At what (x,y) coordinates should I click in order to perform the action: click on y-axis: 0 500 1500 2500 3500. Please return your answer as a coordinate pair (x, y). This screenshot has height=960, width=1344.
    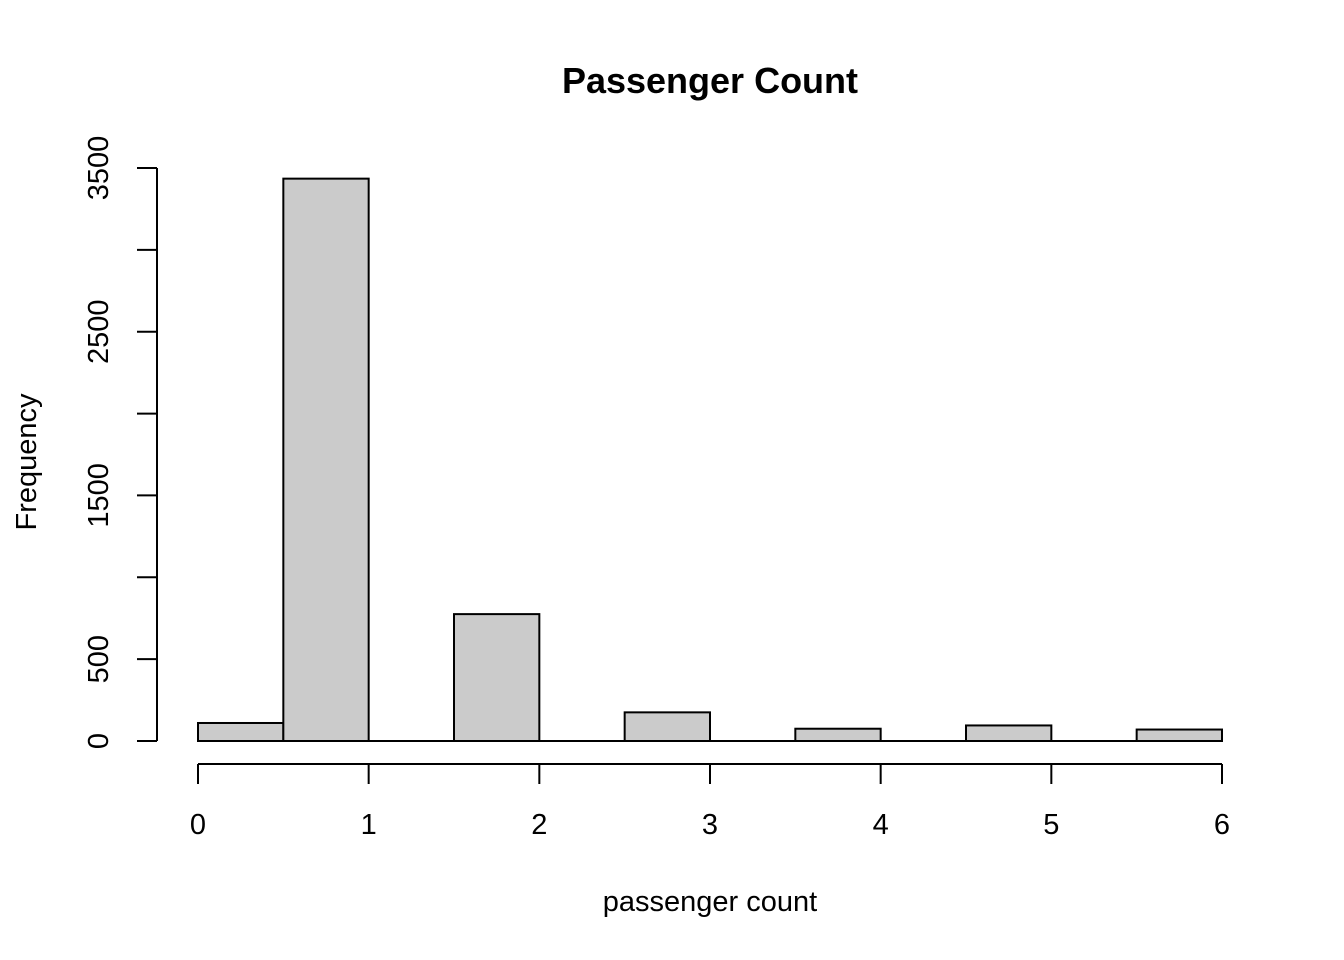
    Looking at the image, I should click on (120, 442).